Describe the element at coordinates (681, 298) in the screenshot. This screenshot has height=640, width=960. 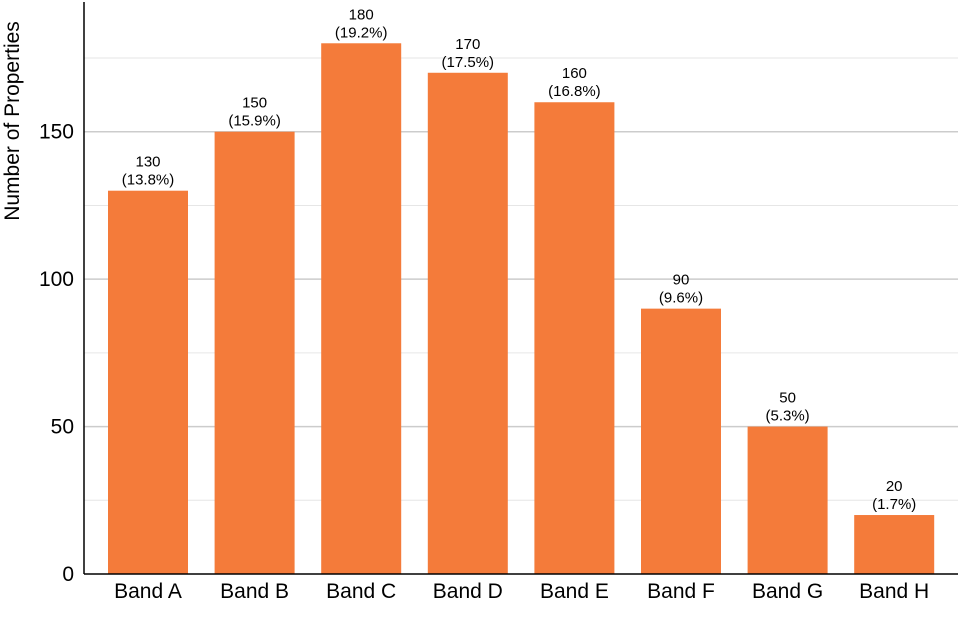
I see `bar-percent-label: (9.6%)` at that location.